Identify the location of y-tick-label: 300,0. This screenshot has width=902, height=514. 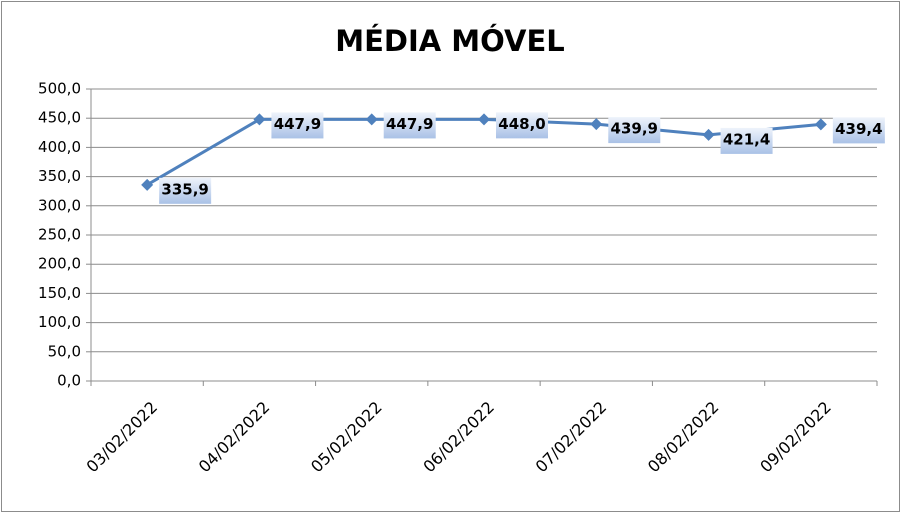
(59, 205).